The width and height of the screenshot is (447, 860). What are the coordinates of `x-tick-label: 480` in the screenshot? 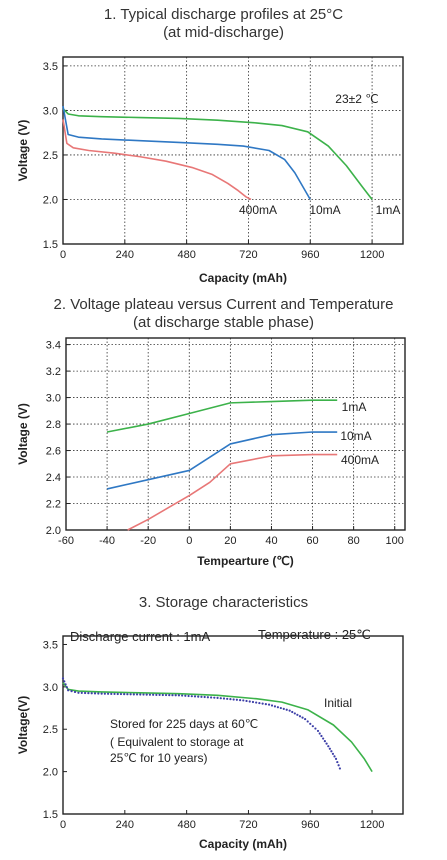 It's located at (186, 255).